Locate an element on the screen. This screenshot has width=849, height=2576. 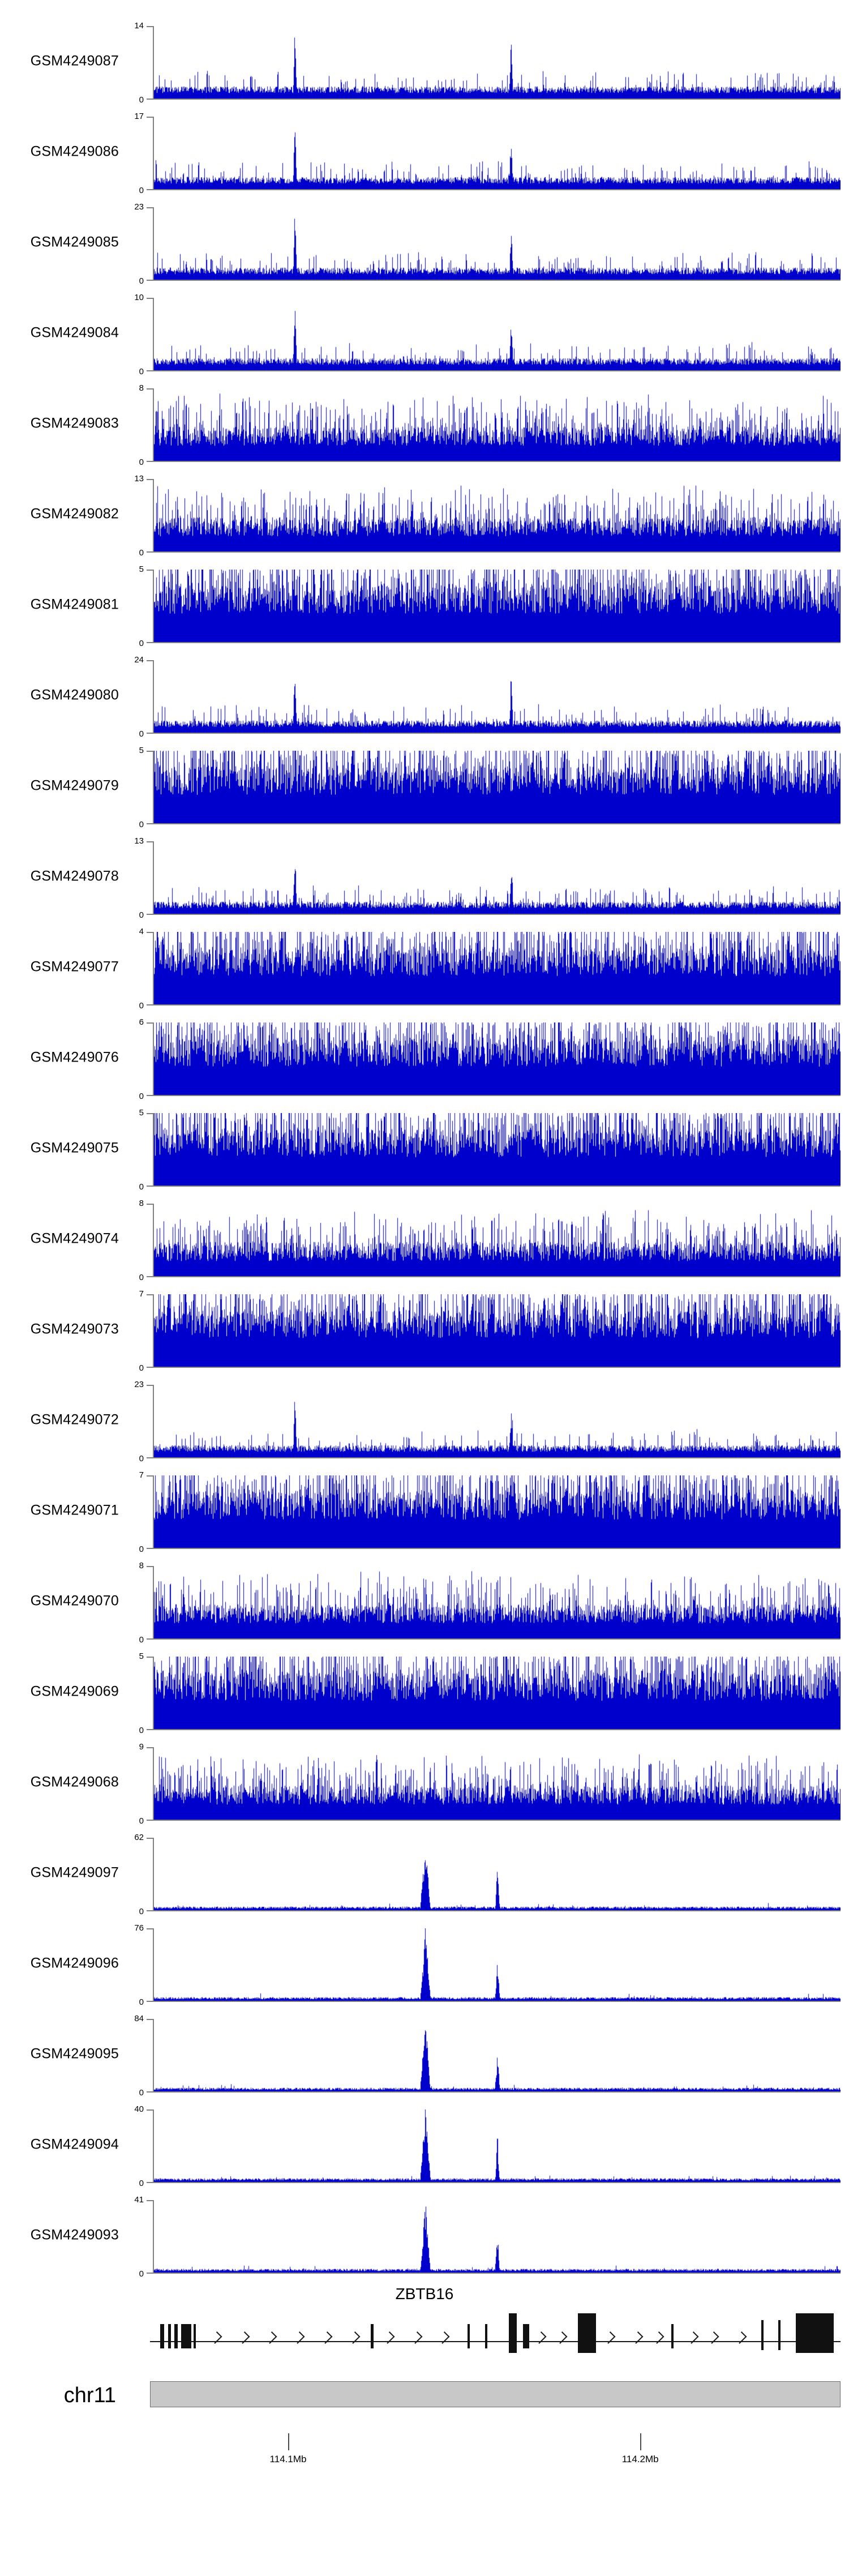
y-axis-max-label: 23 is located at coordinates (139, 207).